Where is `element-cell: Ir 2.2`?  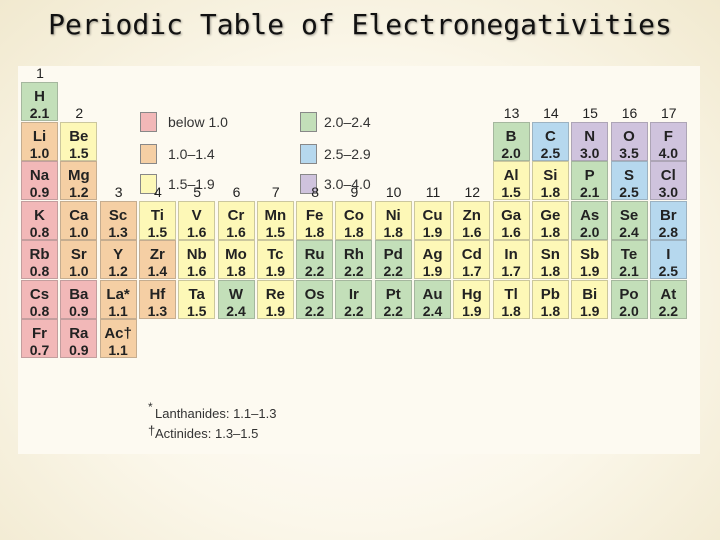
element-cell: Ir 2.2 is located at coordinates (354, 299).